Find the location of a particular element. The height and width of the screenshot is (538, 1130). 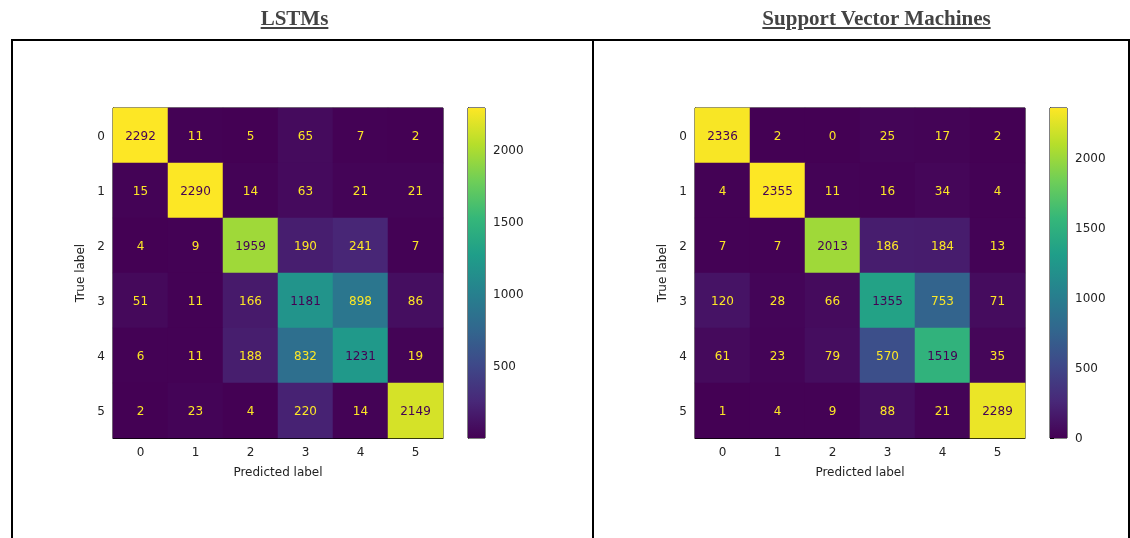

data-label: 570 is located at coordinates (887, 355).